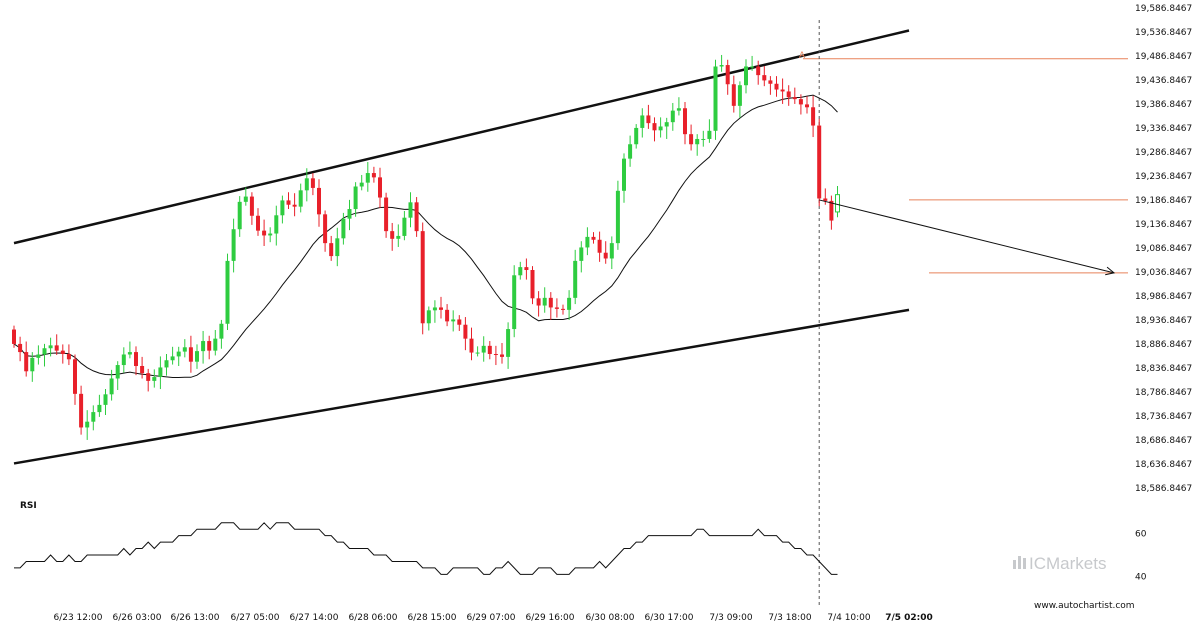 The height and width of the screenshot is (630, 1200). I want to click on time-tick-label: 6/28 15:00, so click(431, 618).